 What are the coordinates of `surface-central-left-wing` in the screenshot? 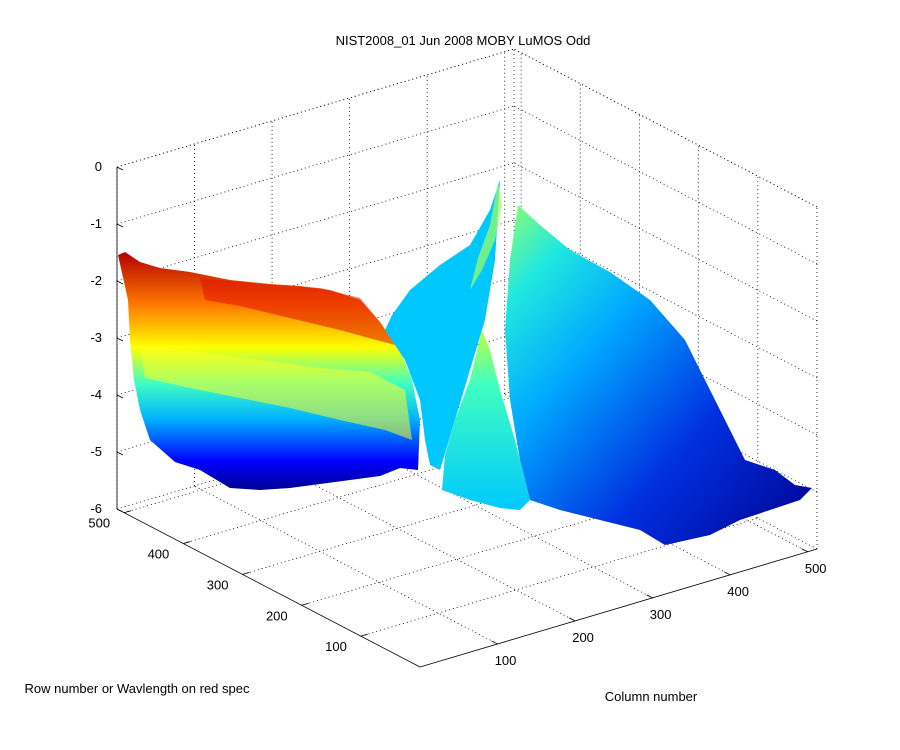 It's located at (442, 325).